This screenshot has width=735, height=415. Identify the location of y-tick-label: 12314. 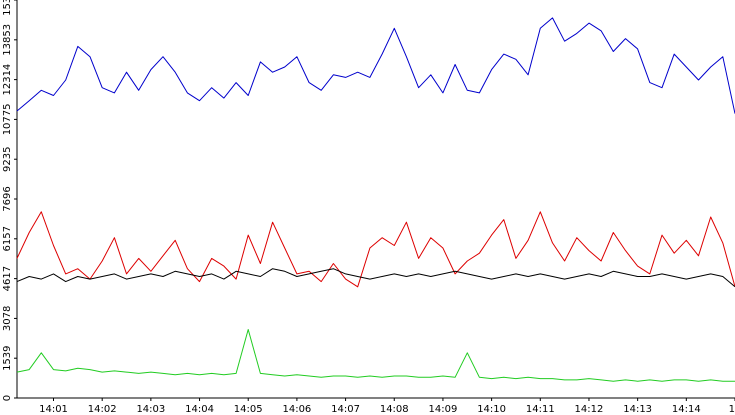
(7, 80).